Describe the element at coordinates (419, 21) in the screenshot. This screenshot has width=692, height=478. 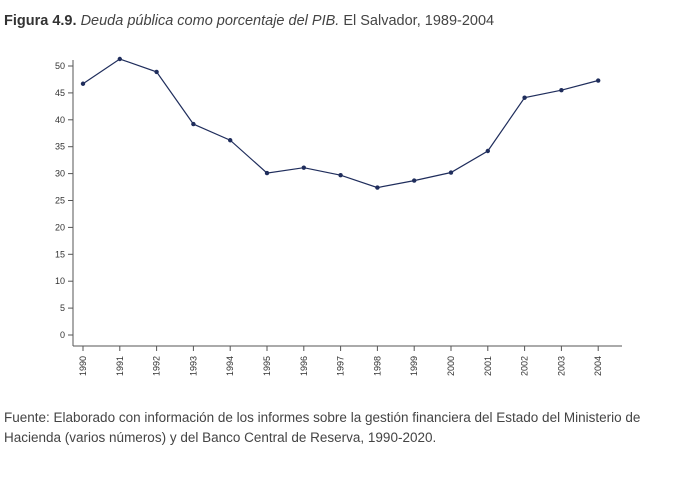
I see `figure-context: El Salvador, 1989-2004` at that location.